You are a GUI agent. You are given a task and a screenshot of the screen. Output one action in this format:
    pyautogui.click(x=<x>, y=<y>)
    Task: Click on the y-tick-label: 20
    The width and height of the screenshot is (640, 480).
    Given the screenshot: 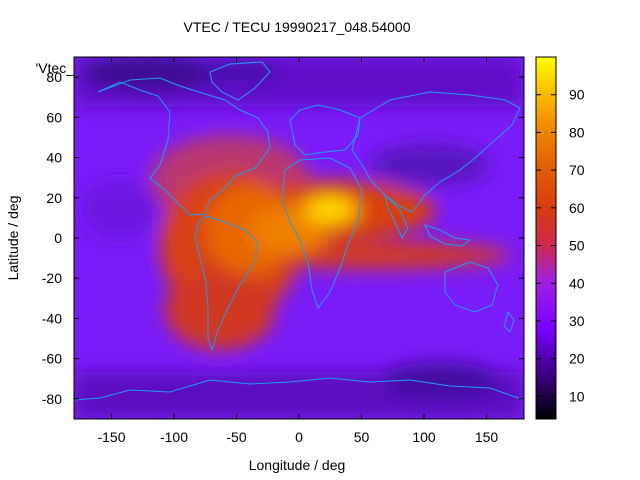 What is the action you would take?
    pyautogui.click(x=54, y=198)
    